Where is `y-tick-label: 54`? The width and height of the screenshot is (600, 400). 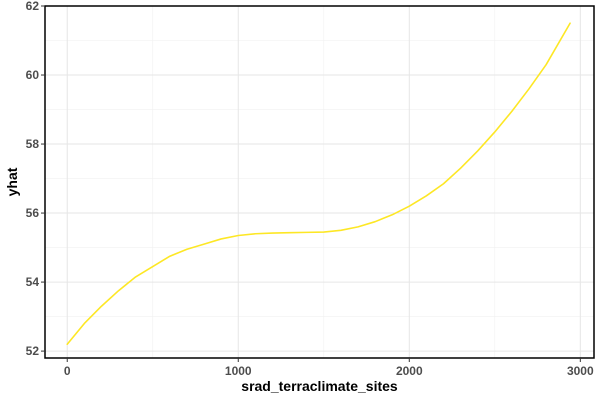
y-tick-label: 54 is located at coordinates (33, 282).